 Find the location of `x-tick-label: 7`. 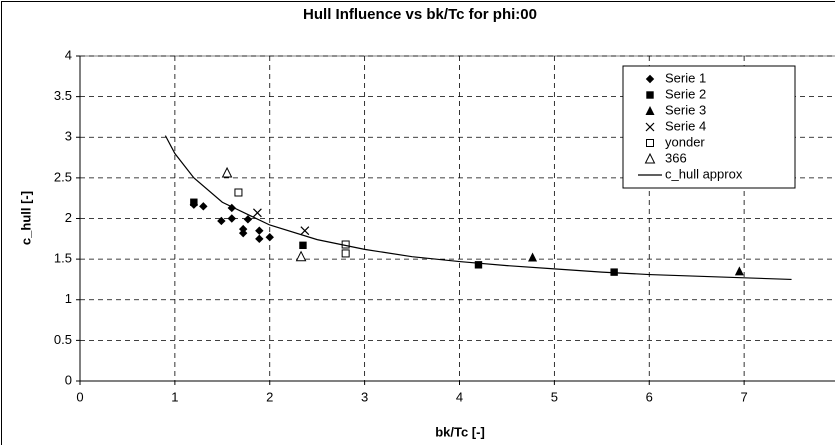

x-tick-label: 7 is located at coordinates (744, 396).